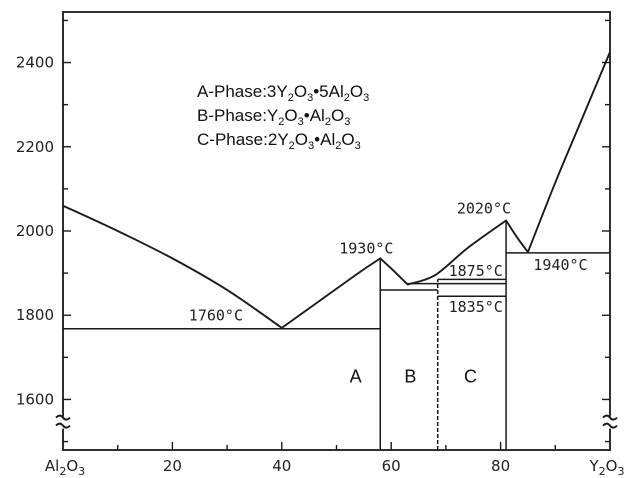 This screenshot has height=478, width=634. What do you see at coordinates (35, 63) in the screenshot?
I see `y-tick-label: 2400` at bounding box center [35, 63].